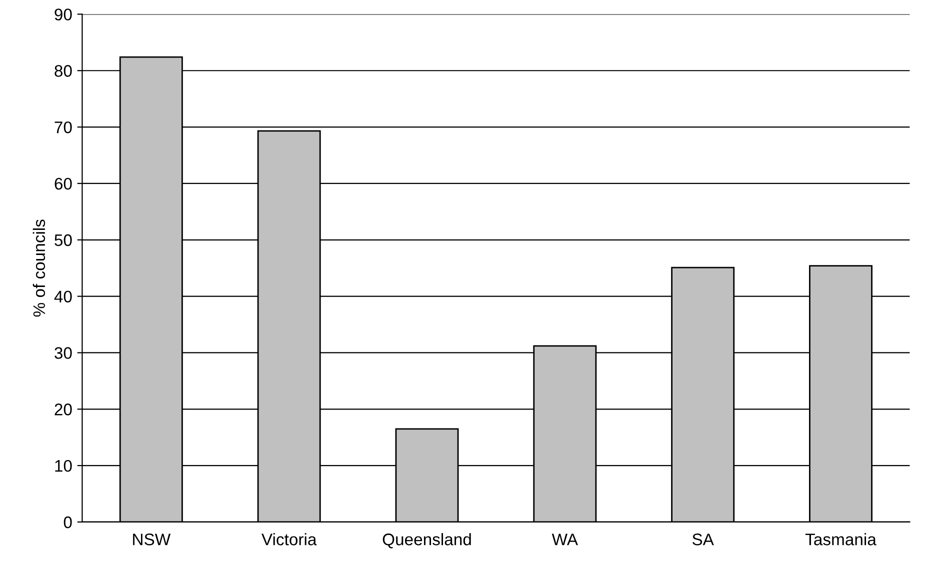 The height and width of the screenshot is (568, 934). I want to click on y-tick-label: 0, so click(68, 522).